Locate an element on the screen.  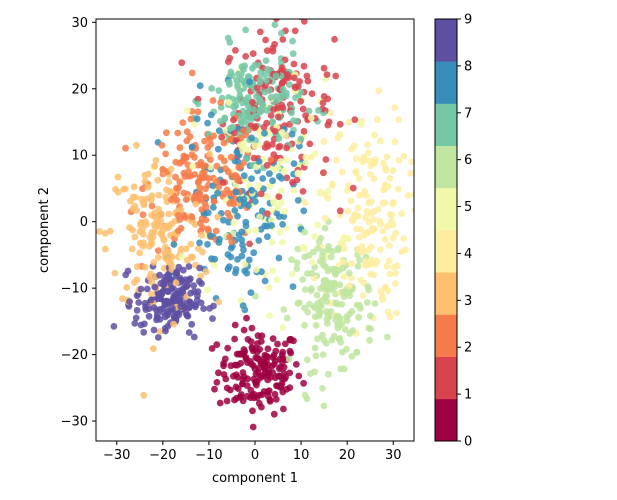
colorbar-tick-label: 5 is located at coordinates (468, 207).